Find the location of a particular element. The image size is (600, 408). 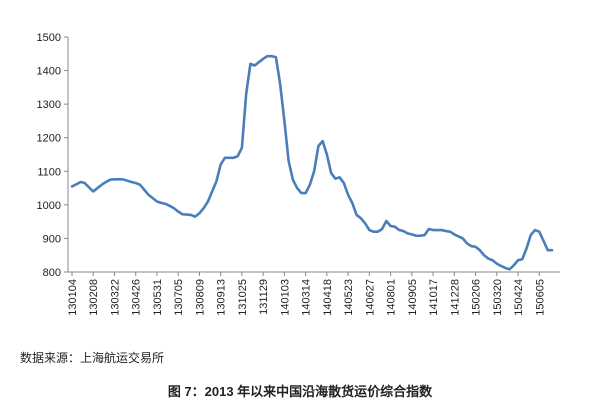

y-tick-label: 1100 is located at coordinates (49, 172).